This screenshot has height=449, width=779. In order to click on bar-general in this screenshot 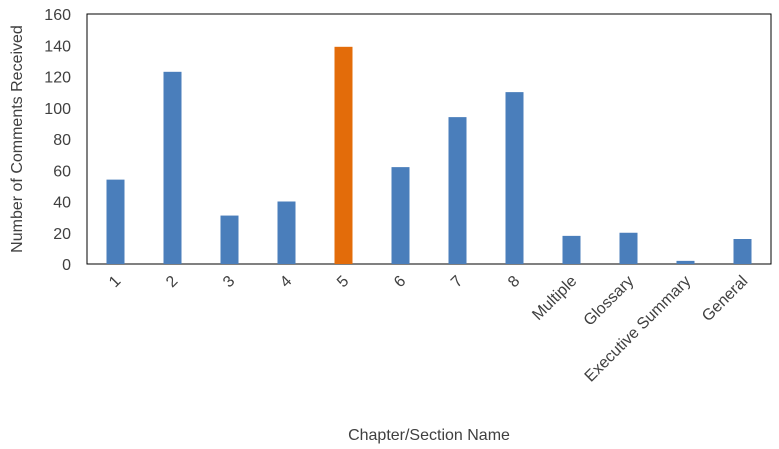, I will do `click(742, 251)`.